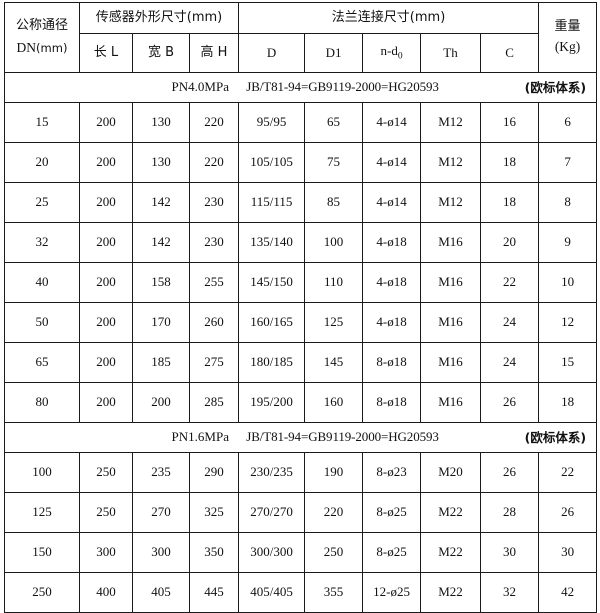 Image resolution: width=600 pixels, height=613 pixels. I want to click on cell-l: 400, so click(106, 592).